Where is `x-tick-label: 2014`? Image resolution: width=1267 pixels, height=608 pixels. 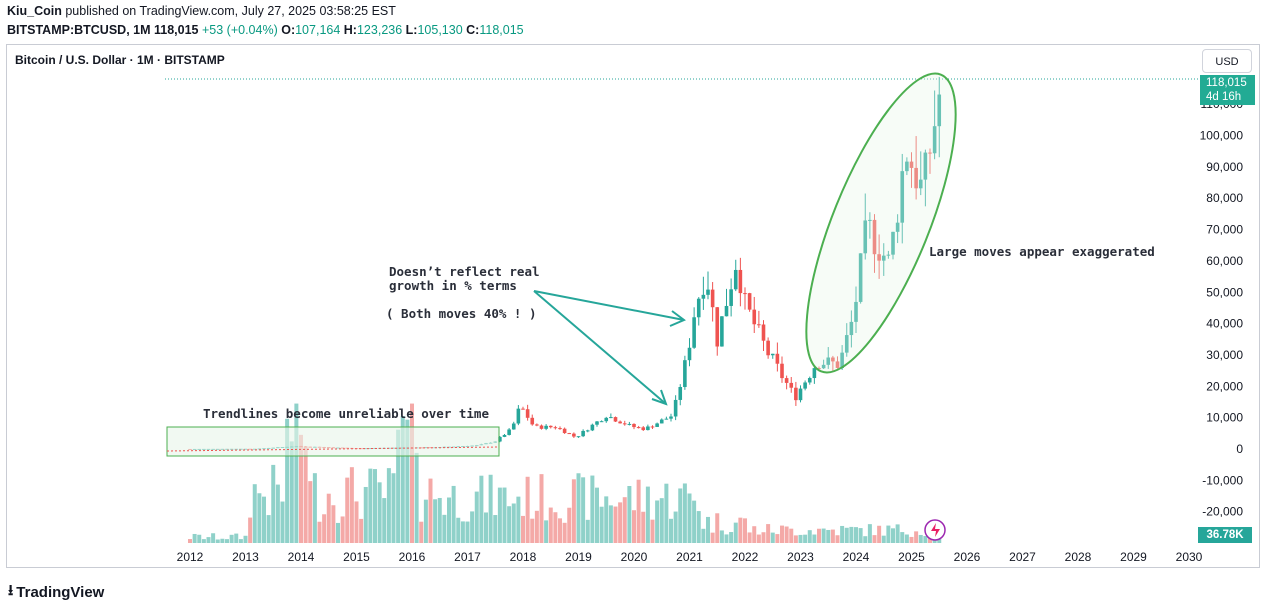 x-tick-label: 2014 is located at coordinates (301, 557).